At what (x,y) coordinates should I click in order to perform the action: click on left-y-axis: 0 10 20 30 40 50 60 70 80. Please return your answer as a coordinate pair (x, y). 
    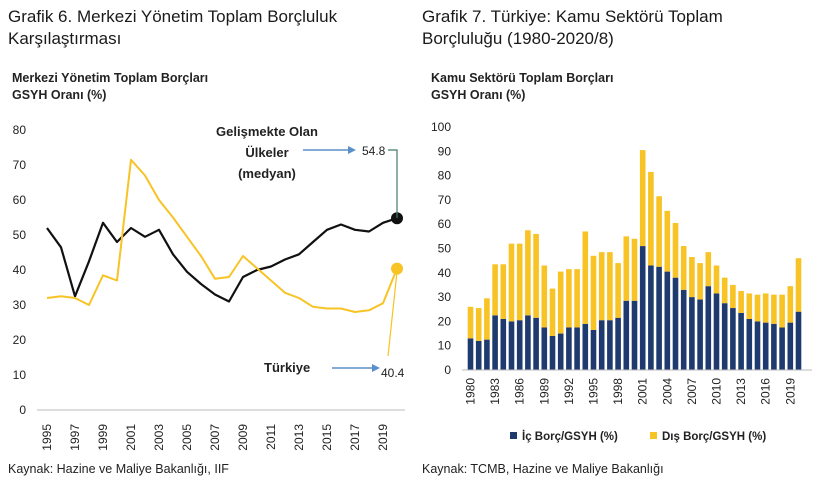
    Looking at the image, I should click on (20, 270).